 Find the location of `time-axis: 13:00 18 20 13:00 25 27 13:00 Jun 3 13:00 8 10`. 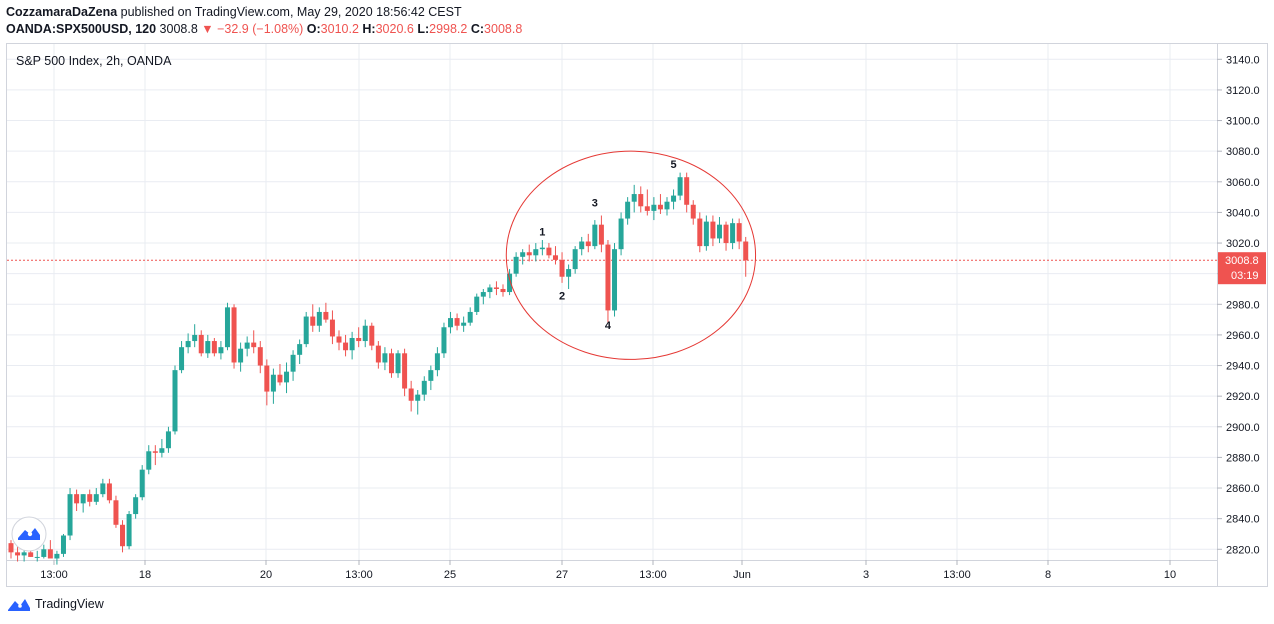

time-axis: 13:00 18 20 13:00 25 27 13:00 Jun 3 13:00 8 10 is located at coordinates (608, 570).